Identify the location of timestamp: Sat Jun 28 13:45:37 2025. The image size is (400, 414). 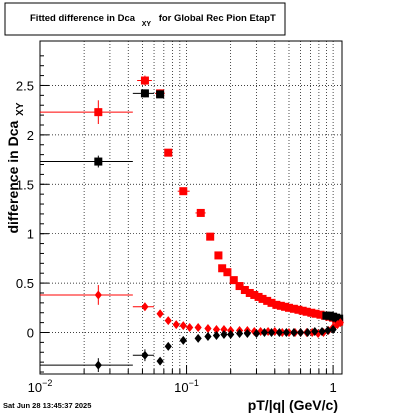
(47, 405).